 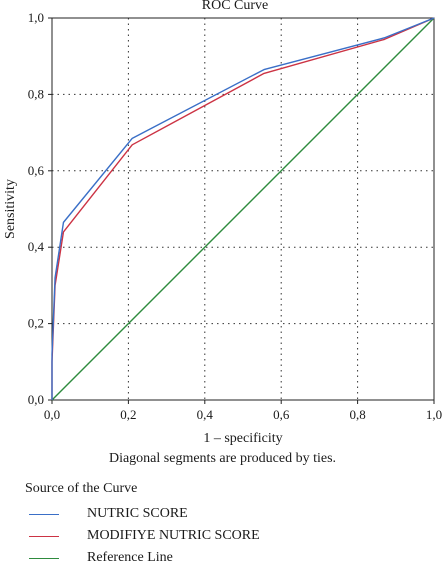 I want to click on x-tick-label: 0,8, so click(x=357, y=414).